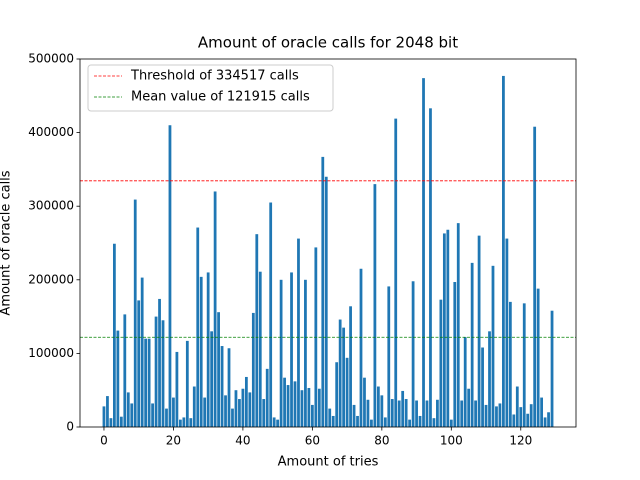  What do you see at coordinates (312, 441) in the screenshot?
I see `x-tick-label: 60` at bounding box center [312, 441].